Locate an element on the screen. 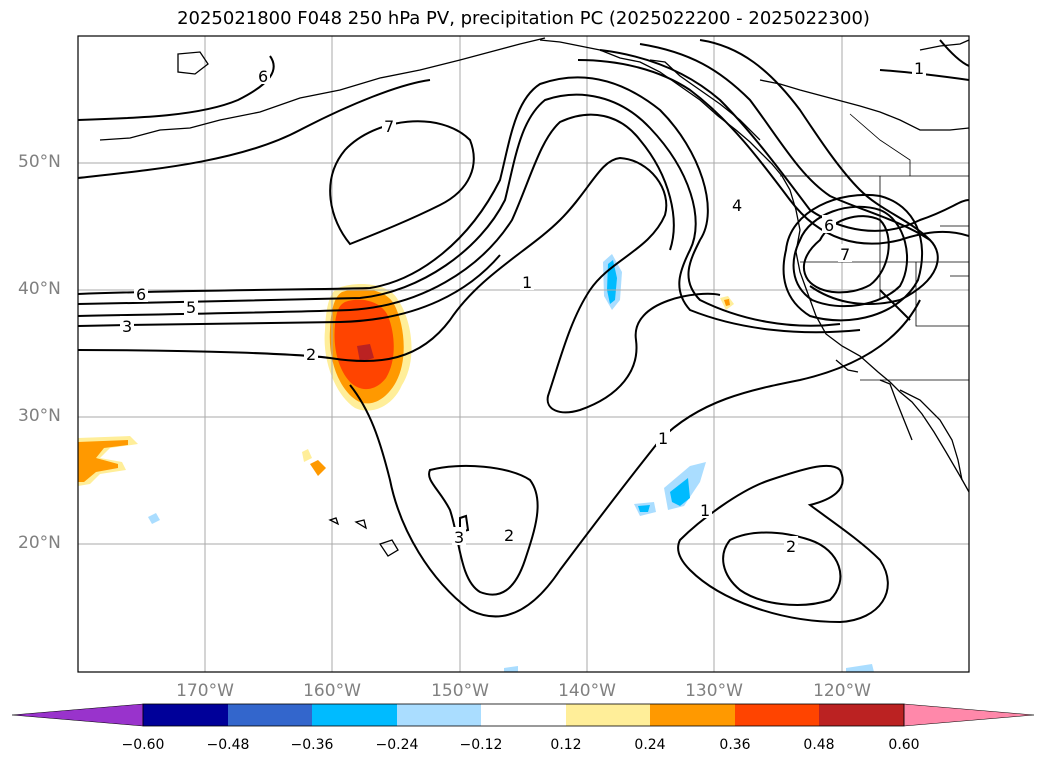 The image size is (1047, 765). lon-label: 150°W is located at coordinates (460, 691).